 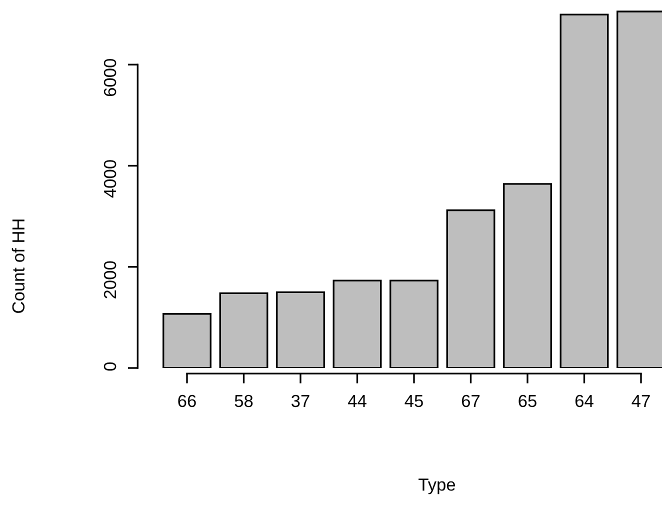 I want to click on x-tick-label: 37, so click(x=301, y=401).